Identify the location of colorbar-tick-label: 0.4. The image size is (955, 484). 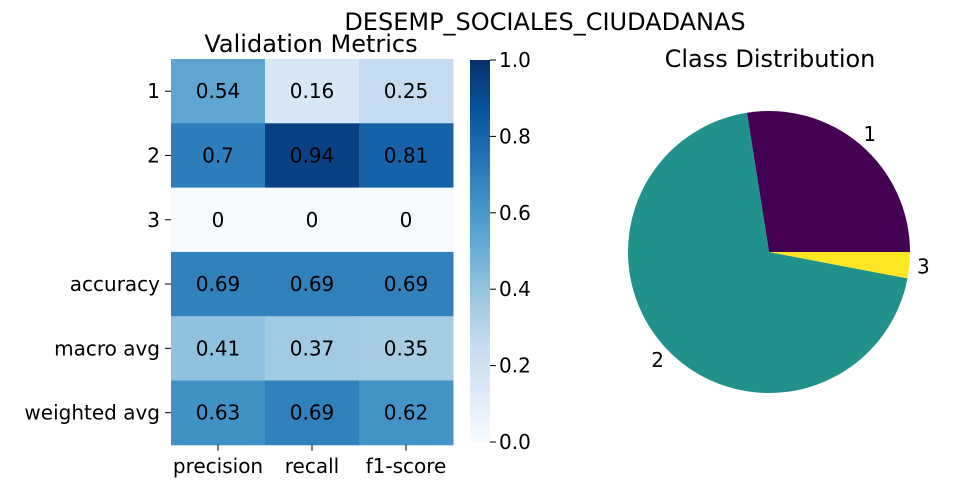
(515, 289).